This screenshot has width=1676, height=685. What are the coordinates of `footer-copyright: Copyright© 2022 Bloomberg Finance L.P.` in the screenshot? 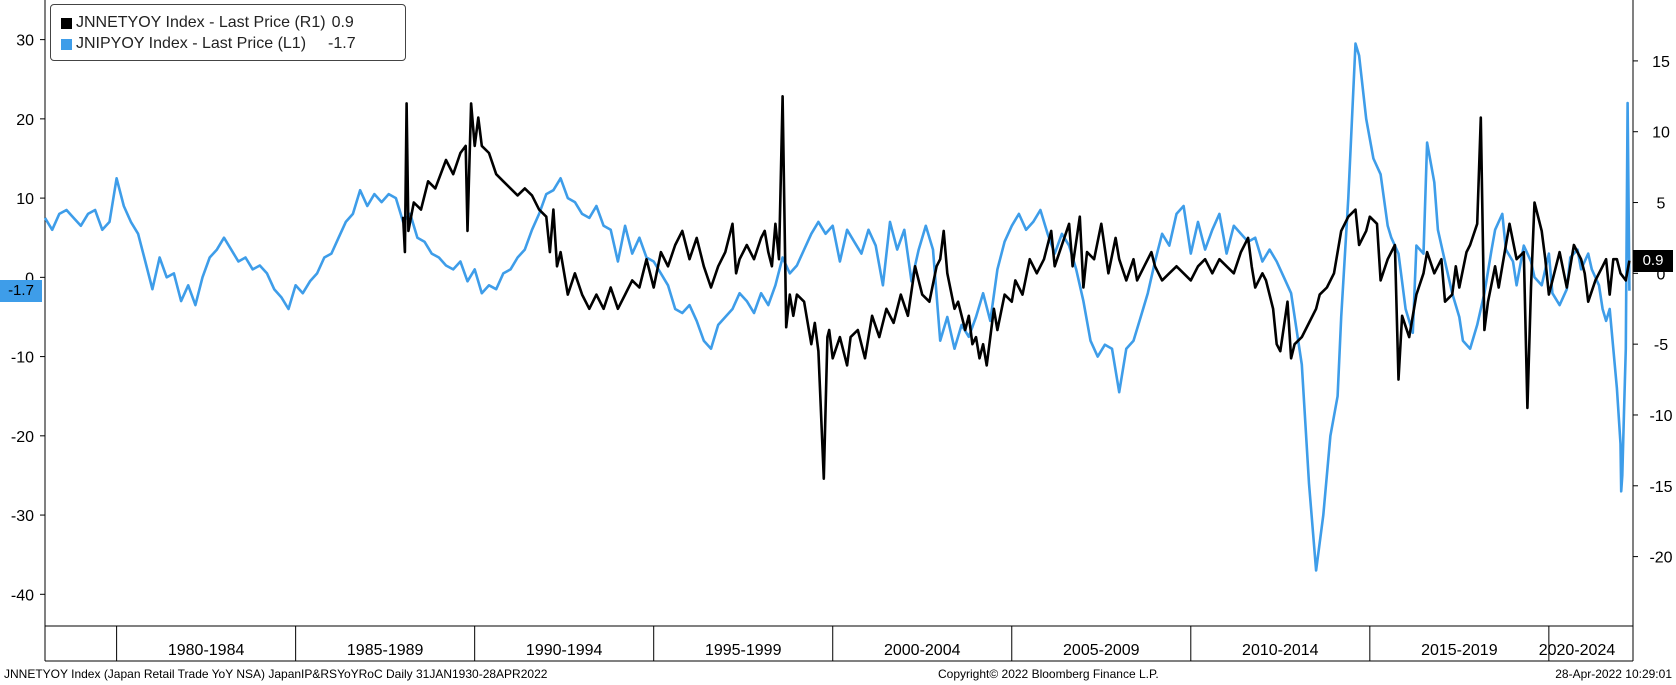 It's located at (1048, 674).